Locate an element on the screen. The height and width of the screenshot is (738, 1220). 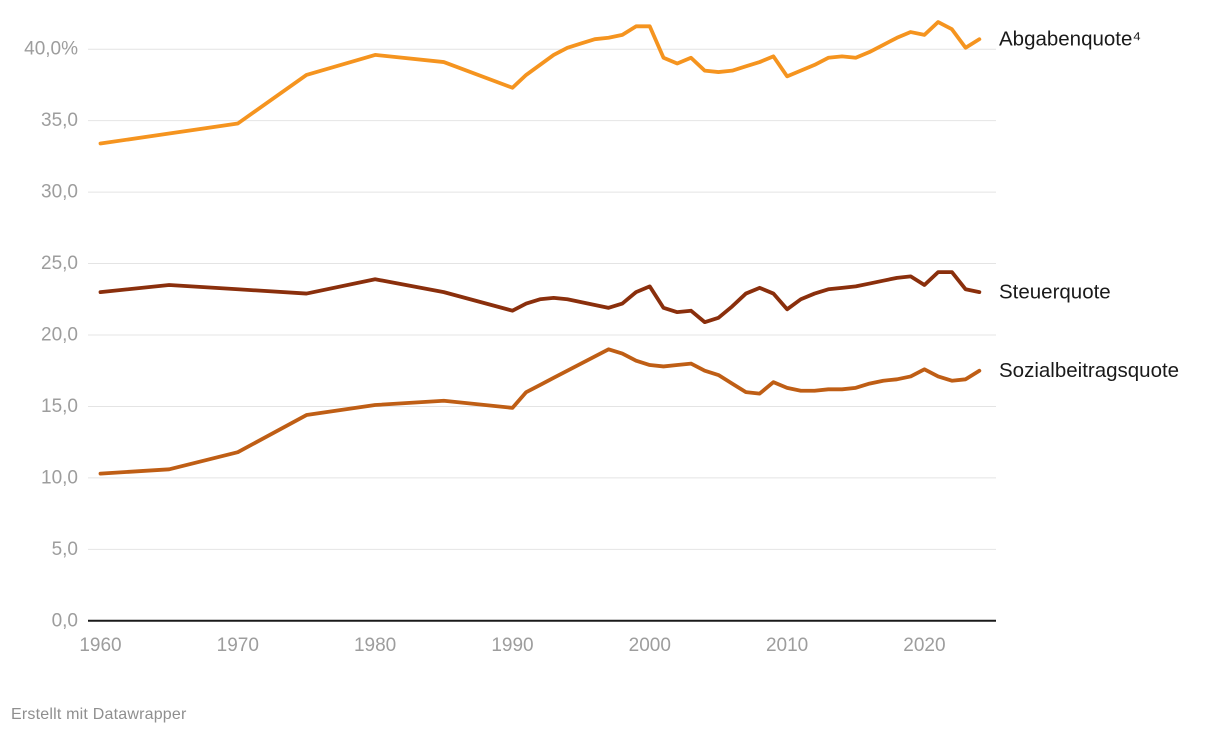
y-tick-label-20: 20,0 is located at coordinates (59, 335).